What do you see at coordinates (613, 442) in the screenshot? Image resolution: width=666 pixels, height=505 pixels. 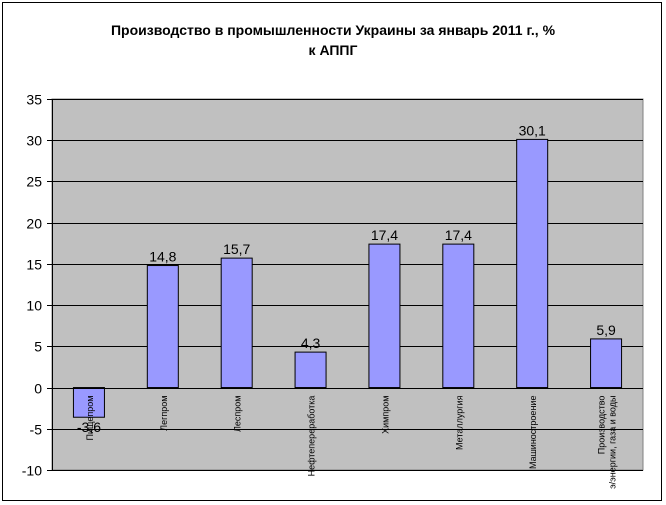 I see `x-tick-label: э/энергии, газа и воды` at bounding box center [613, 442].